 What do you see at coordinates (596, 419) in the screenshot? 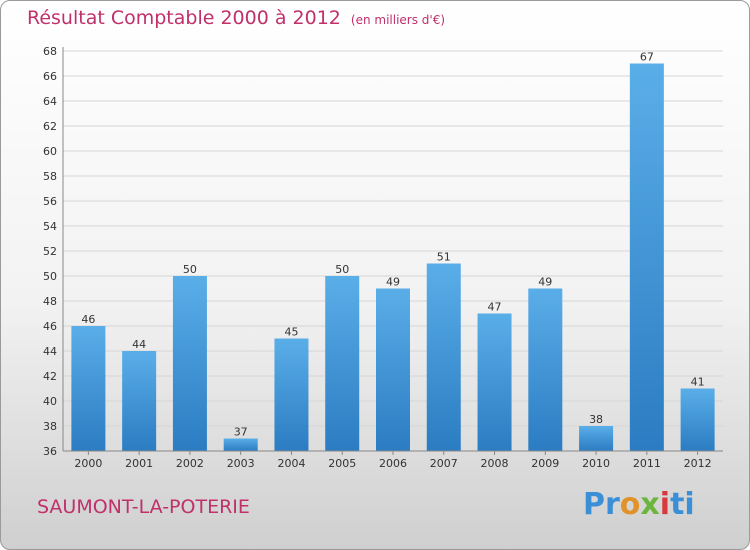
I see `data-label: 38` at bounding box center [596, 419].